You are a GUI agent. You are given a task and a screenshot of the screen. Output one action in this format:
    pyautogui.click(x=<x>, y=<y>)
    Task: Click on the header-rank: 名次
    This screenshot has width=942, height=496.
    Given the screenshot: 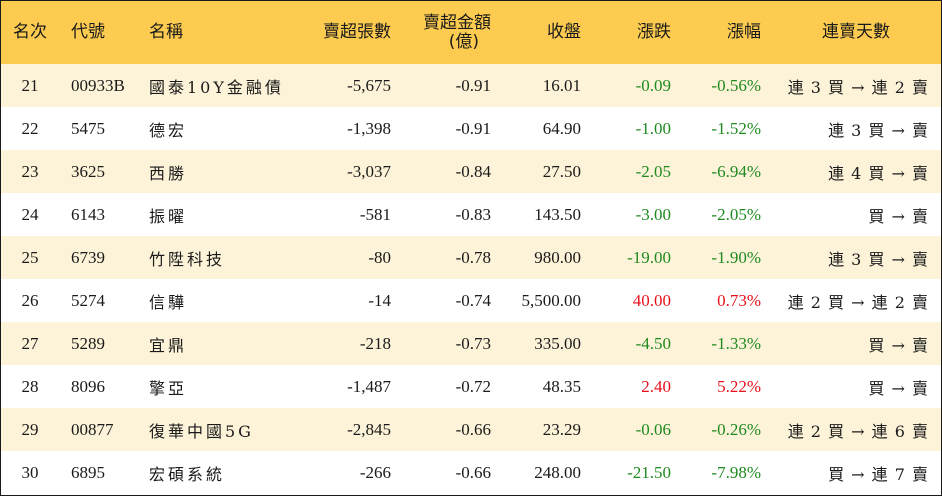 What is the action you would take?
    pyautogui.click(x=30, y=32)
    